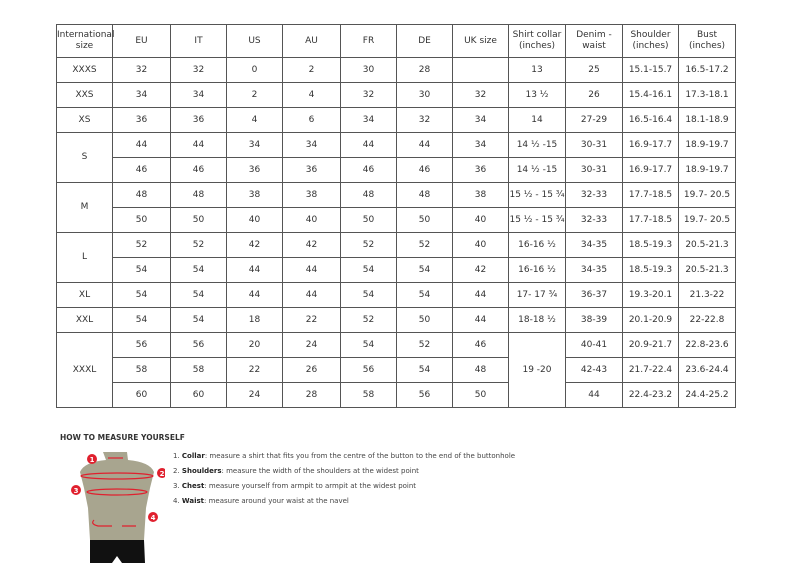 The width and height of the screenshot is (787, 566). I want to click on column-header: Shirt collar (inches), so click(537, 41).